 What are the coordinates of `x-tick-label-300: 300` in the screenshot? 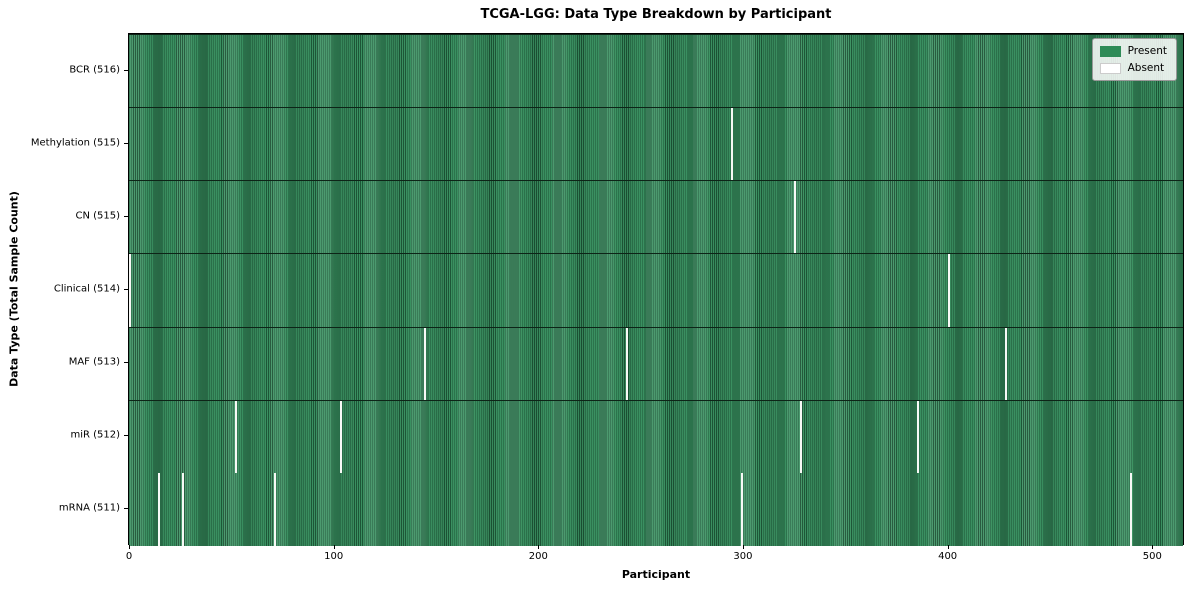 It's located at (743, 556).